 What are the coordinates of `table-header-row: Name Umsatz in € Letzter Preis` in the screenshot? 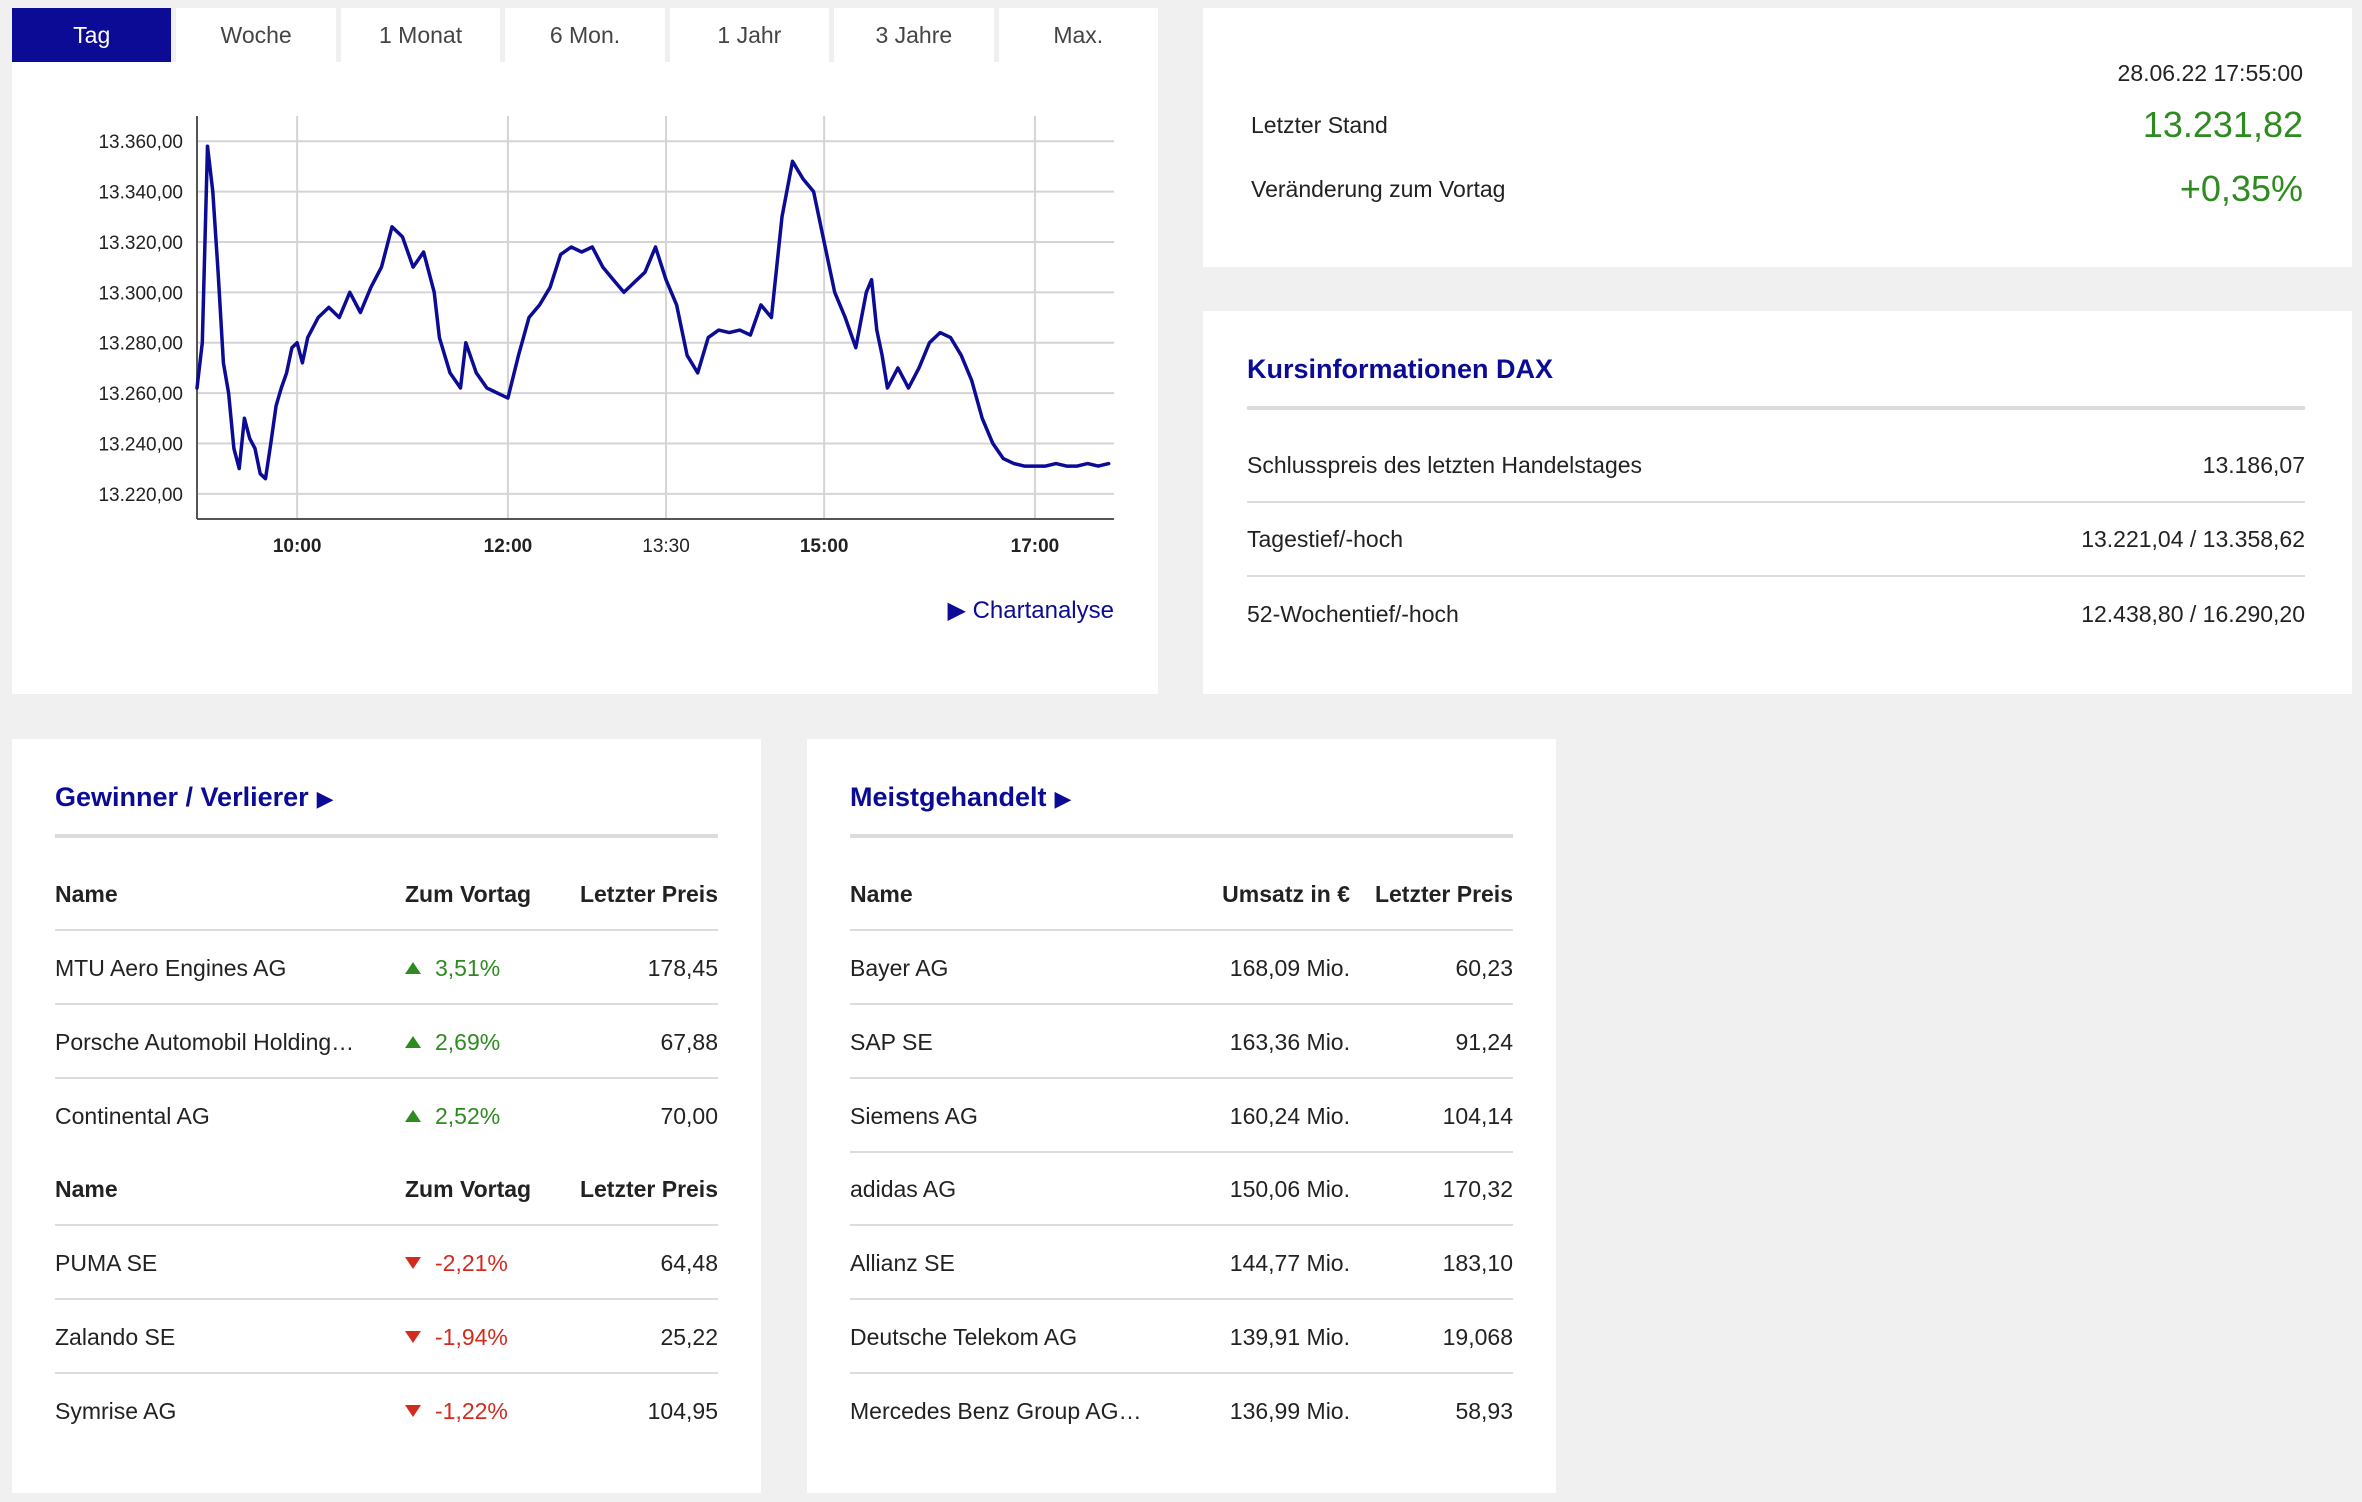 It's located at (1181, 894).